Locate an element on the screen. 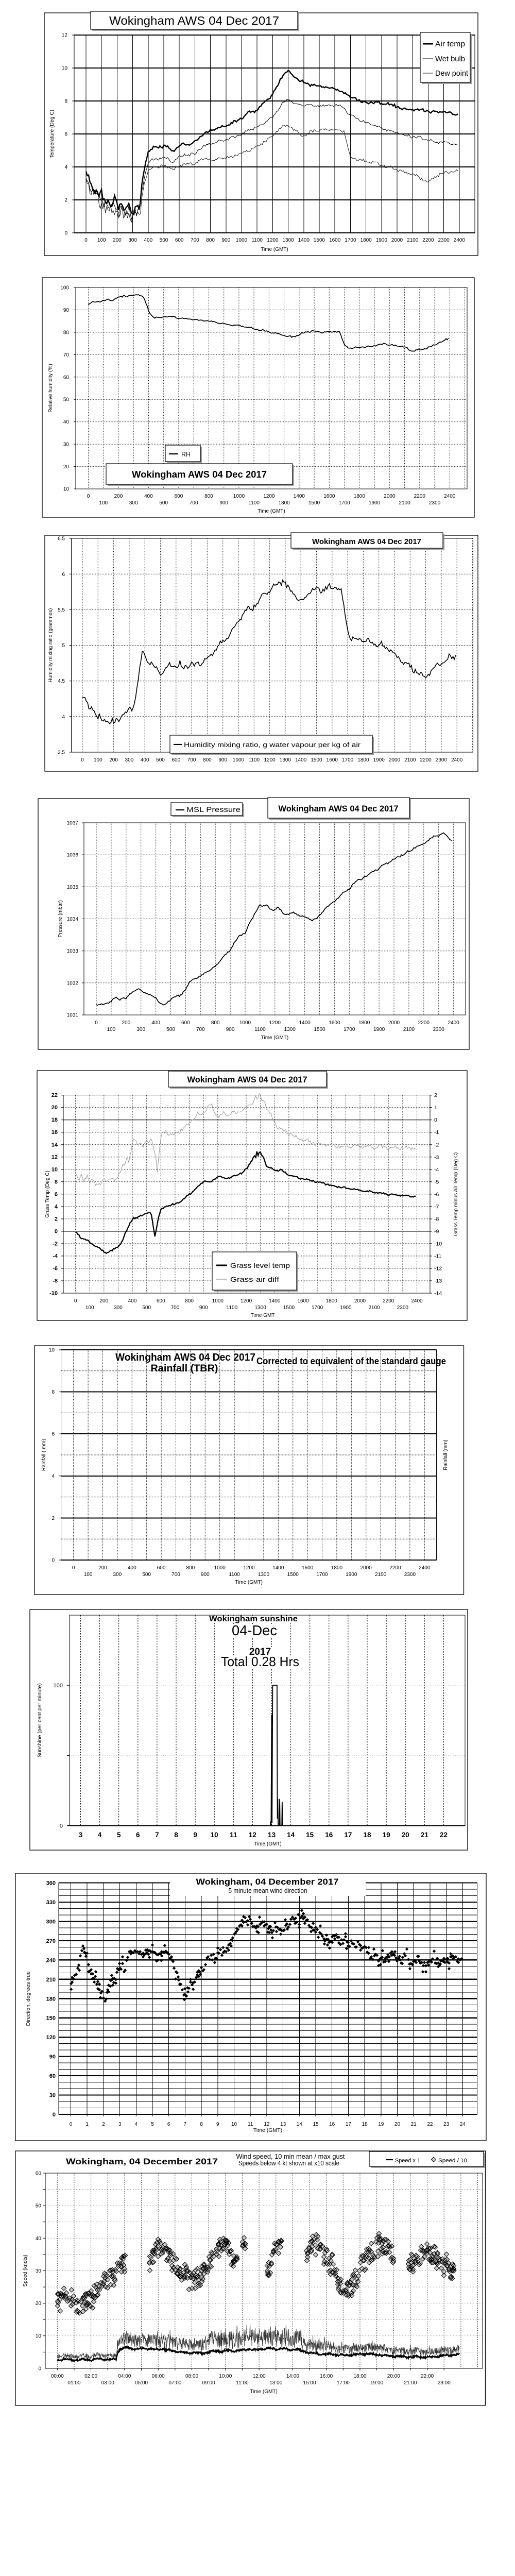  svg-text: 500 is located at coordinates (161, 760).